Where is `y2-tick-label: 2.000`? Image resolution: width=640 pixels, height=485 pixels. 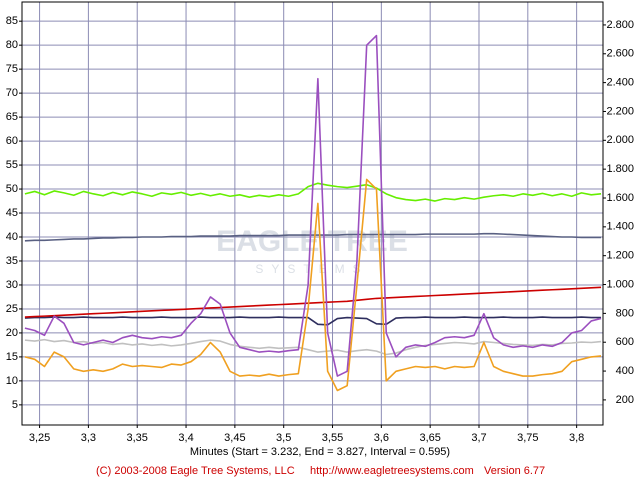 y2-tick-label: 2.000 is located at coordinates (620, 140).